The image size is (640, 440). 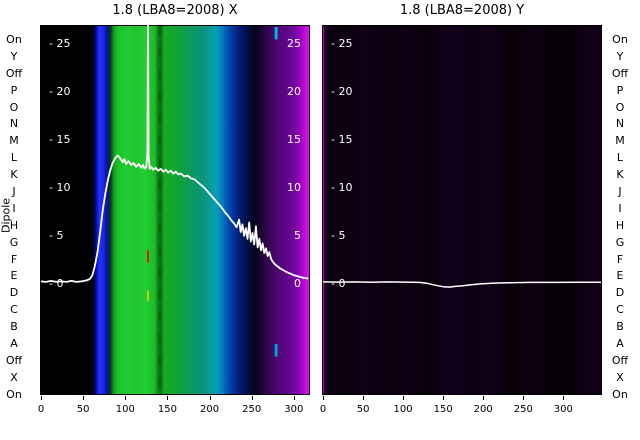 What do you see at coordinates (462, 10) in the screenshot?
I see `panel-y-title: 1.8 (LBA8=2008) Y` at bounding box center [462, 10].